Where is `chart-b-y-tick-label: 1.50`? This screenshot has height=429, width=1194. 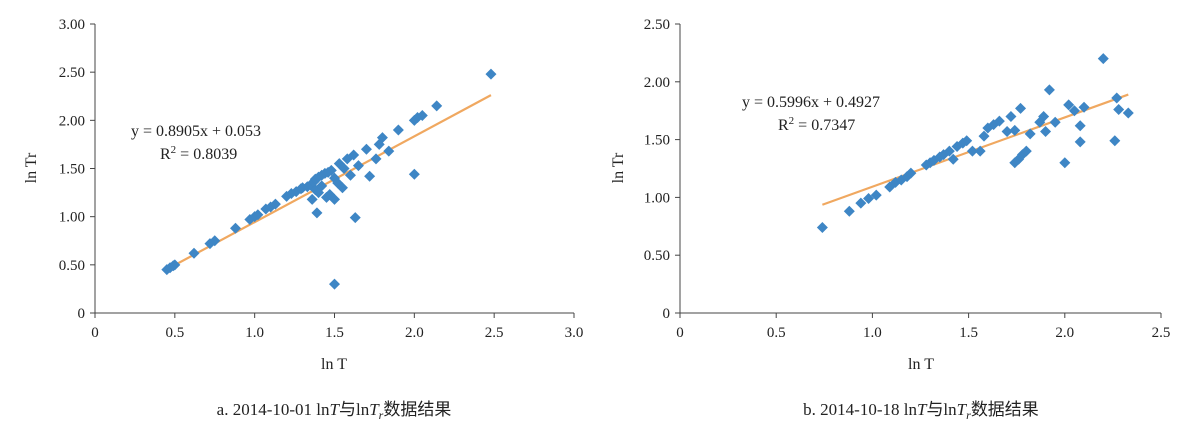 chart-b-y-tick-label: 1.50 is located at coordinates (657, 141).